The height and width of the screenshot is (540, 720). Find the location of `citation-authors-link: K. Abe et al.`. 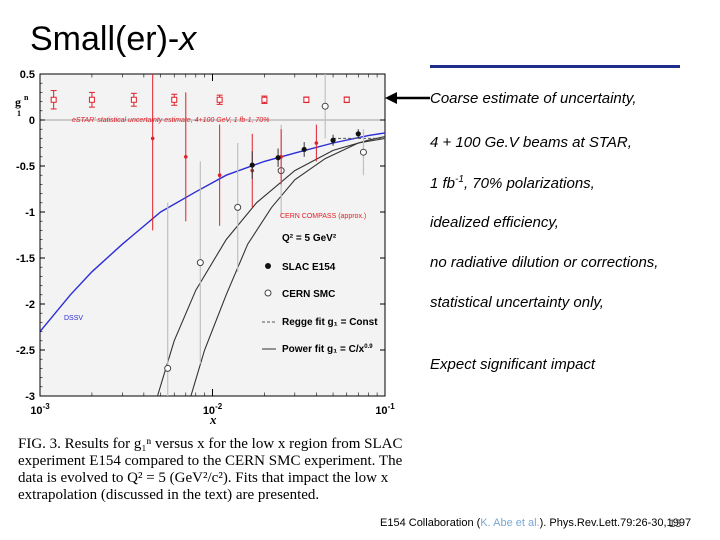

citation-authors-link: K. Abe et al. is located at coordinates (510, 523).